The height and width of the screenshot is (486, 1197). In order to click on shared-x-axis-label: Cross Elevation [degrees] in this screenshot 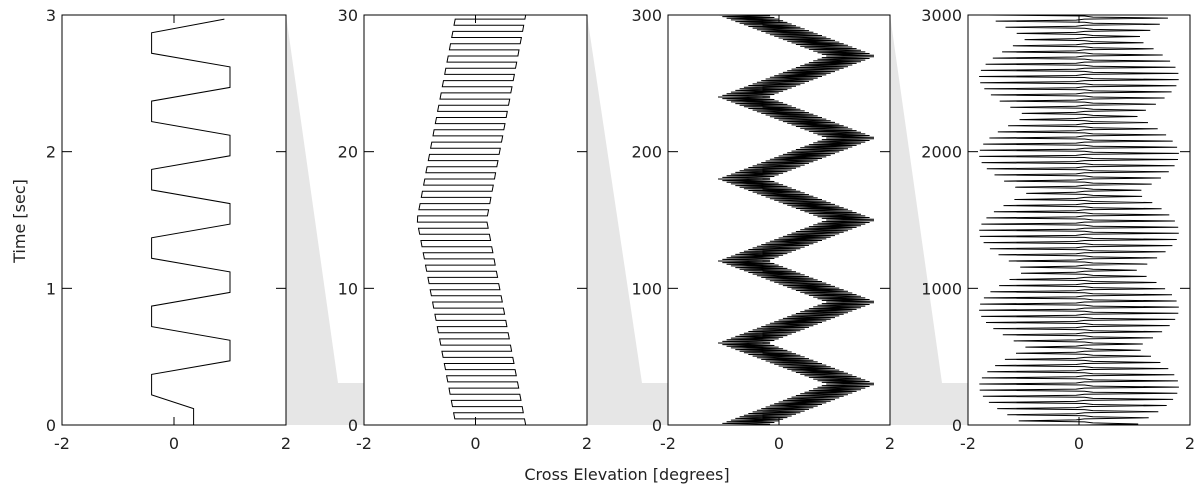, I will do `click(626, 474)`.